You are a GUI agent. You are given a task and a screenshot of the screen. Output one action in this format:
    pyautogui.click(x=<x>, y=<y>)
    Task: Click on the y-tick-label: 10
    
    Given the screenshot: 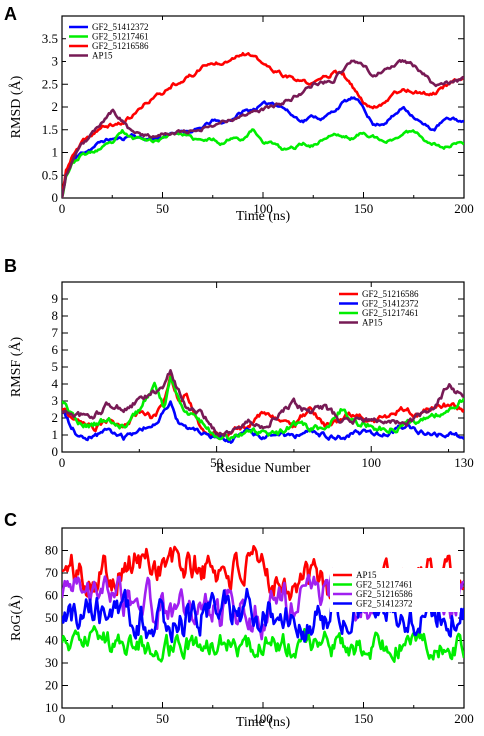 What is the action you would take?
    pyautogui.click(x=51, y=707)
    